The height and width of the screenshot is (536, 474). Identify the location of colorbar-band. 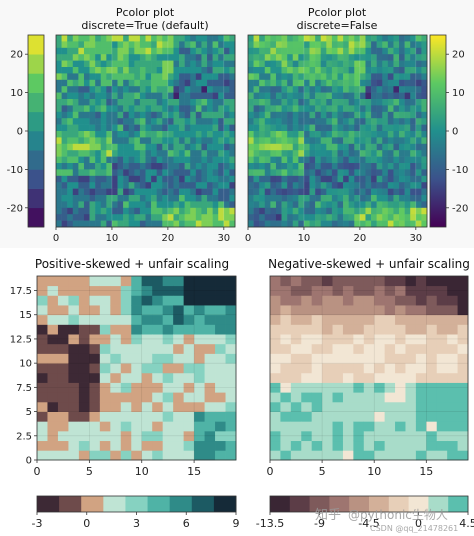
(339, 504).